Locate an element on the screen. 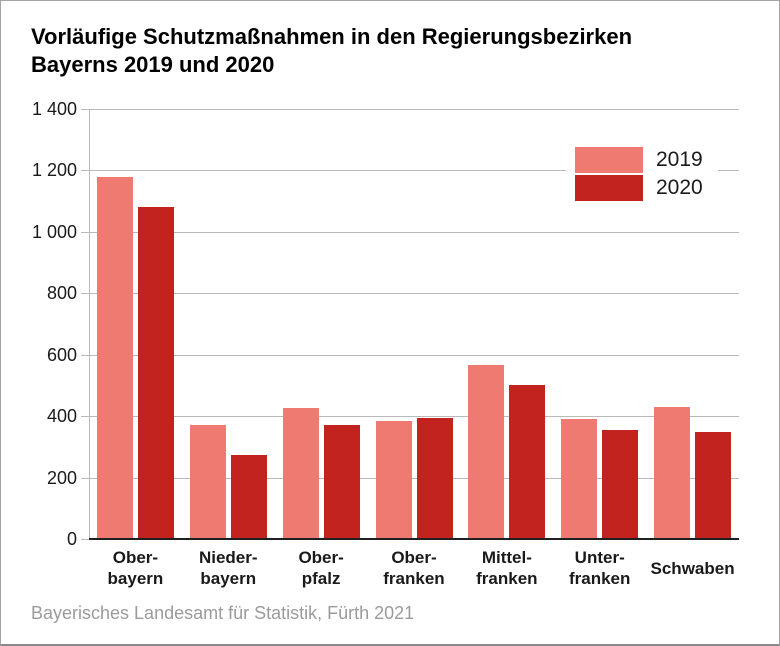  y-axis-tick-label: 1 200 is located at coordinates (54, 170).